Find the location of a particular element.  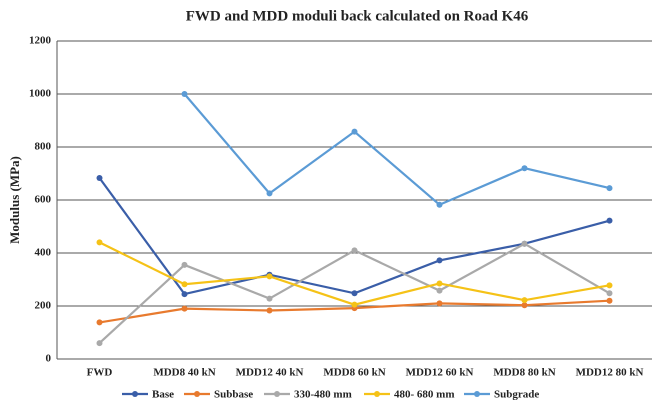

x-tick-label: MDD8 60 kN is located at coordinates (354, 373).